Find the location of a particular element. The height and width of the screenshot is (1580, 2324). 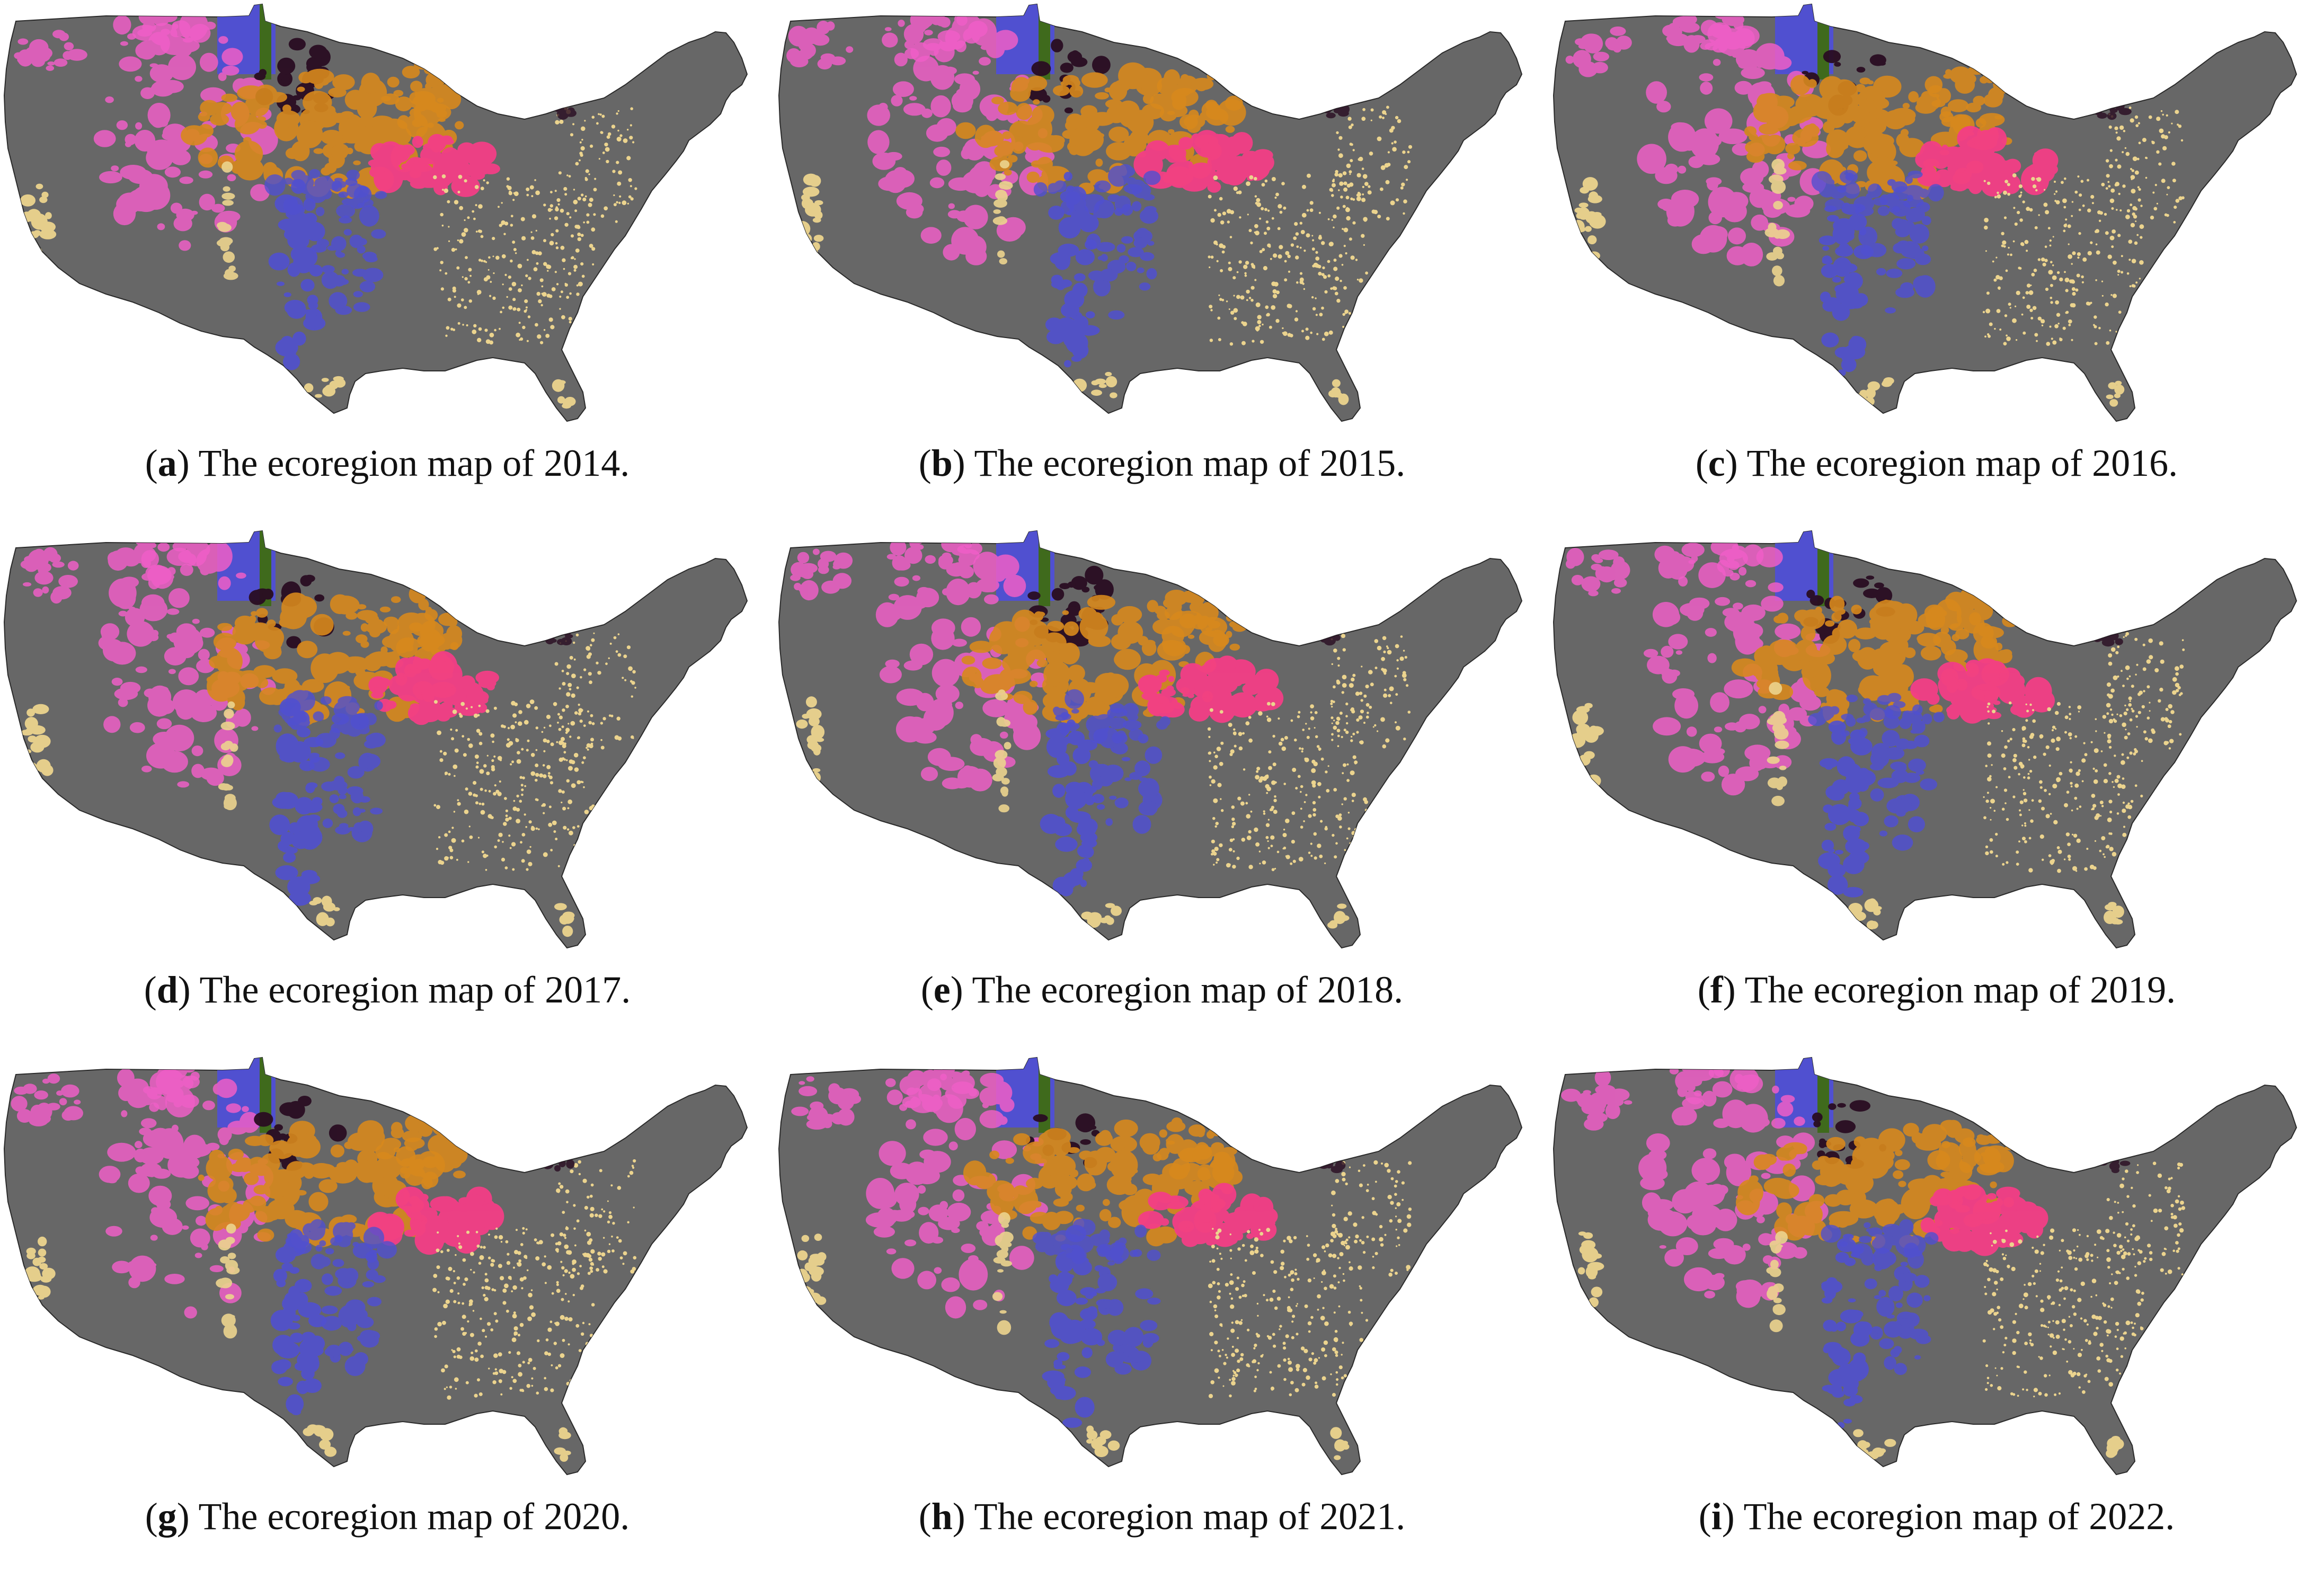

panel-caption: (a) The ecoregion map of 2014. is located at coordinates (388, 463).